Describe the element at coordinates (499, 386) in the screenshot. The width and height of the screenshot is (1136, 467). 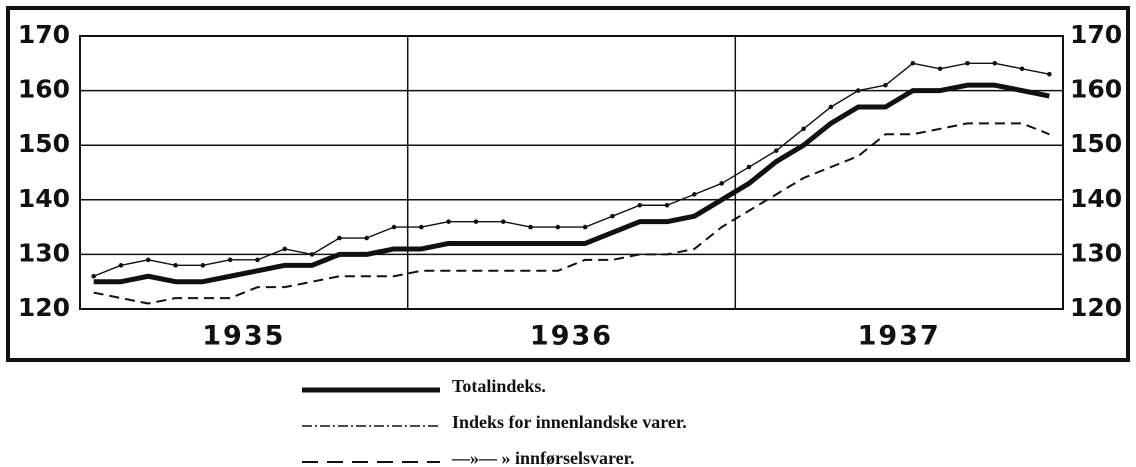
I see `legend-label: Totalindeks.` at that location.